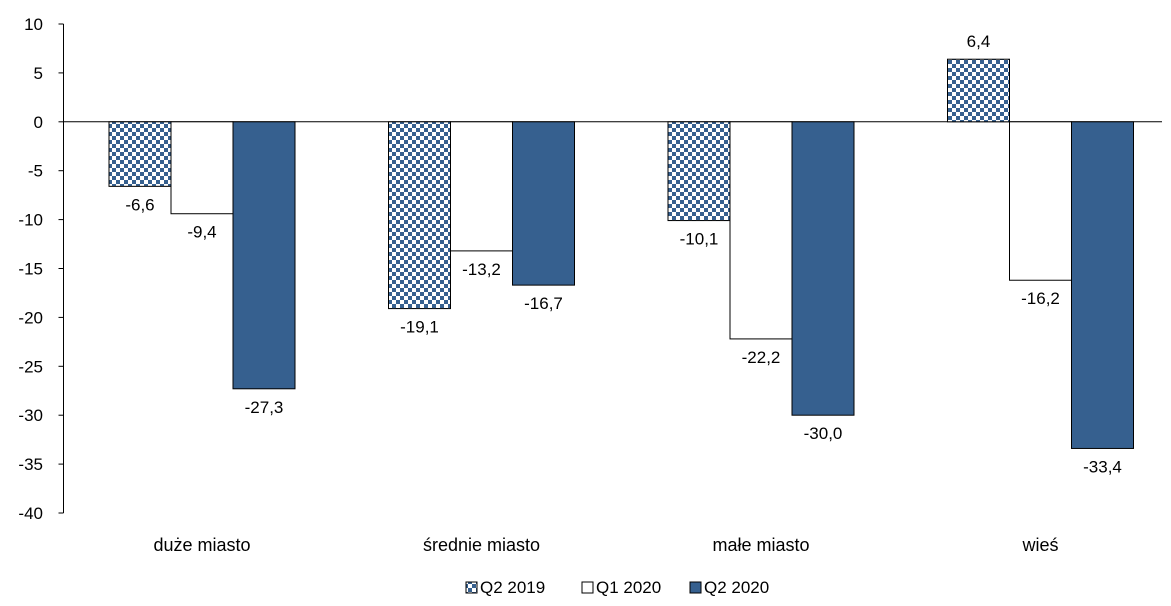 This screenshot has height=606, width=1171. I want to click on data-label: -16,7, so click(543, 303).